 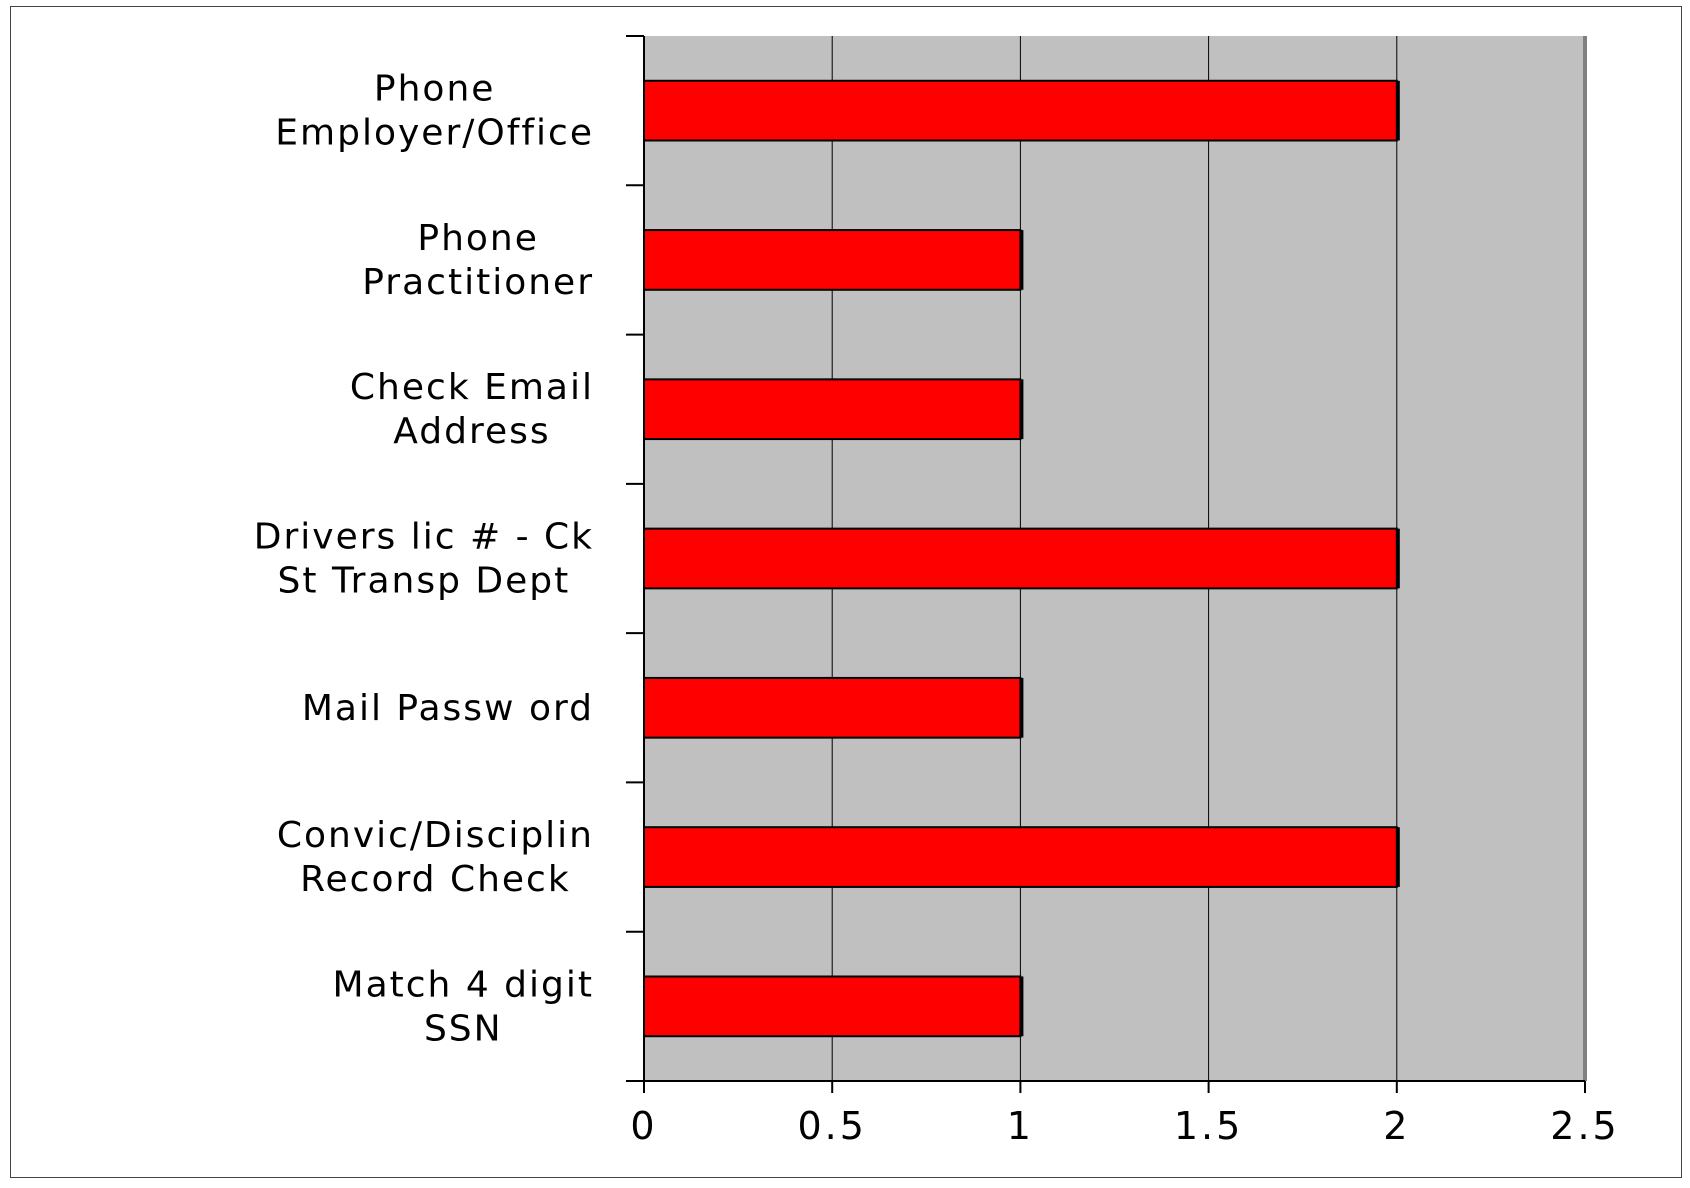 I want to click on x-tick-label-0: 0, so click(x=643, y=1126).